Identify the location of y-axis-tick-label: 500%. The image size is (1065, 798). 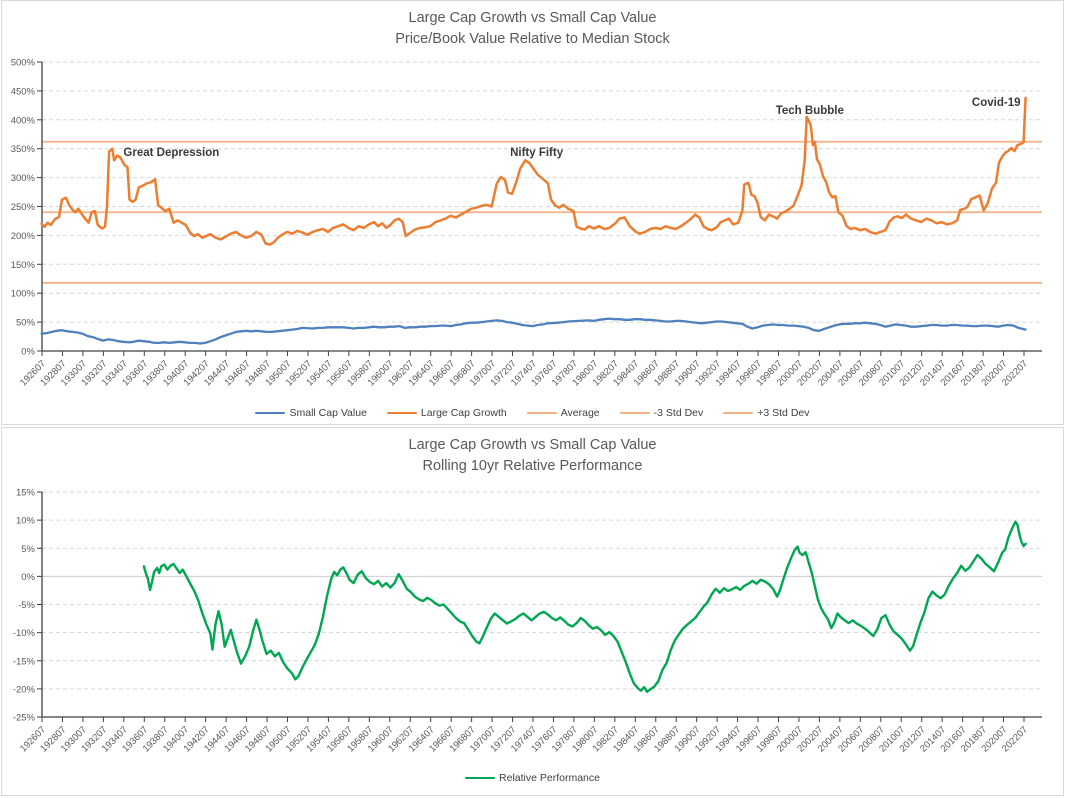
(23, 63).